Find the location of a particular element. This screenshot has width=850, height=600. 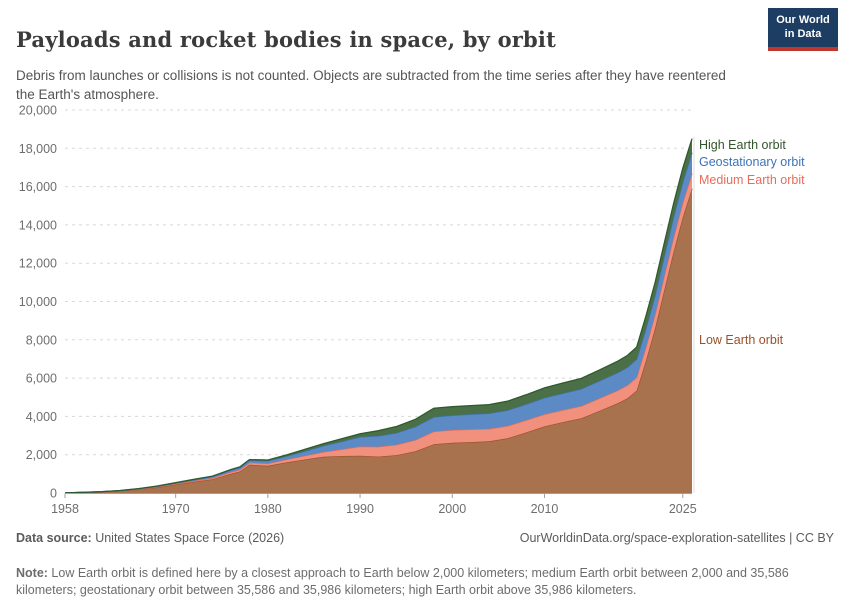

x-tick-label-1970: 1970 is located at coordinates (176, 509).